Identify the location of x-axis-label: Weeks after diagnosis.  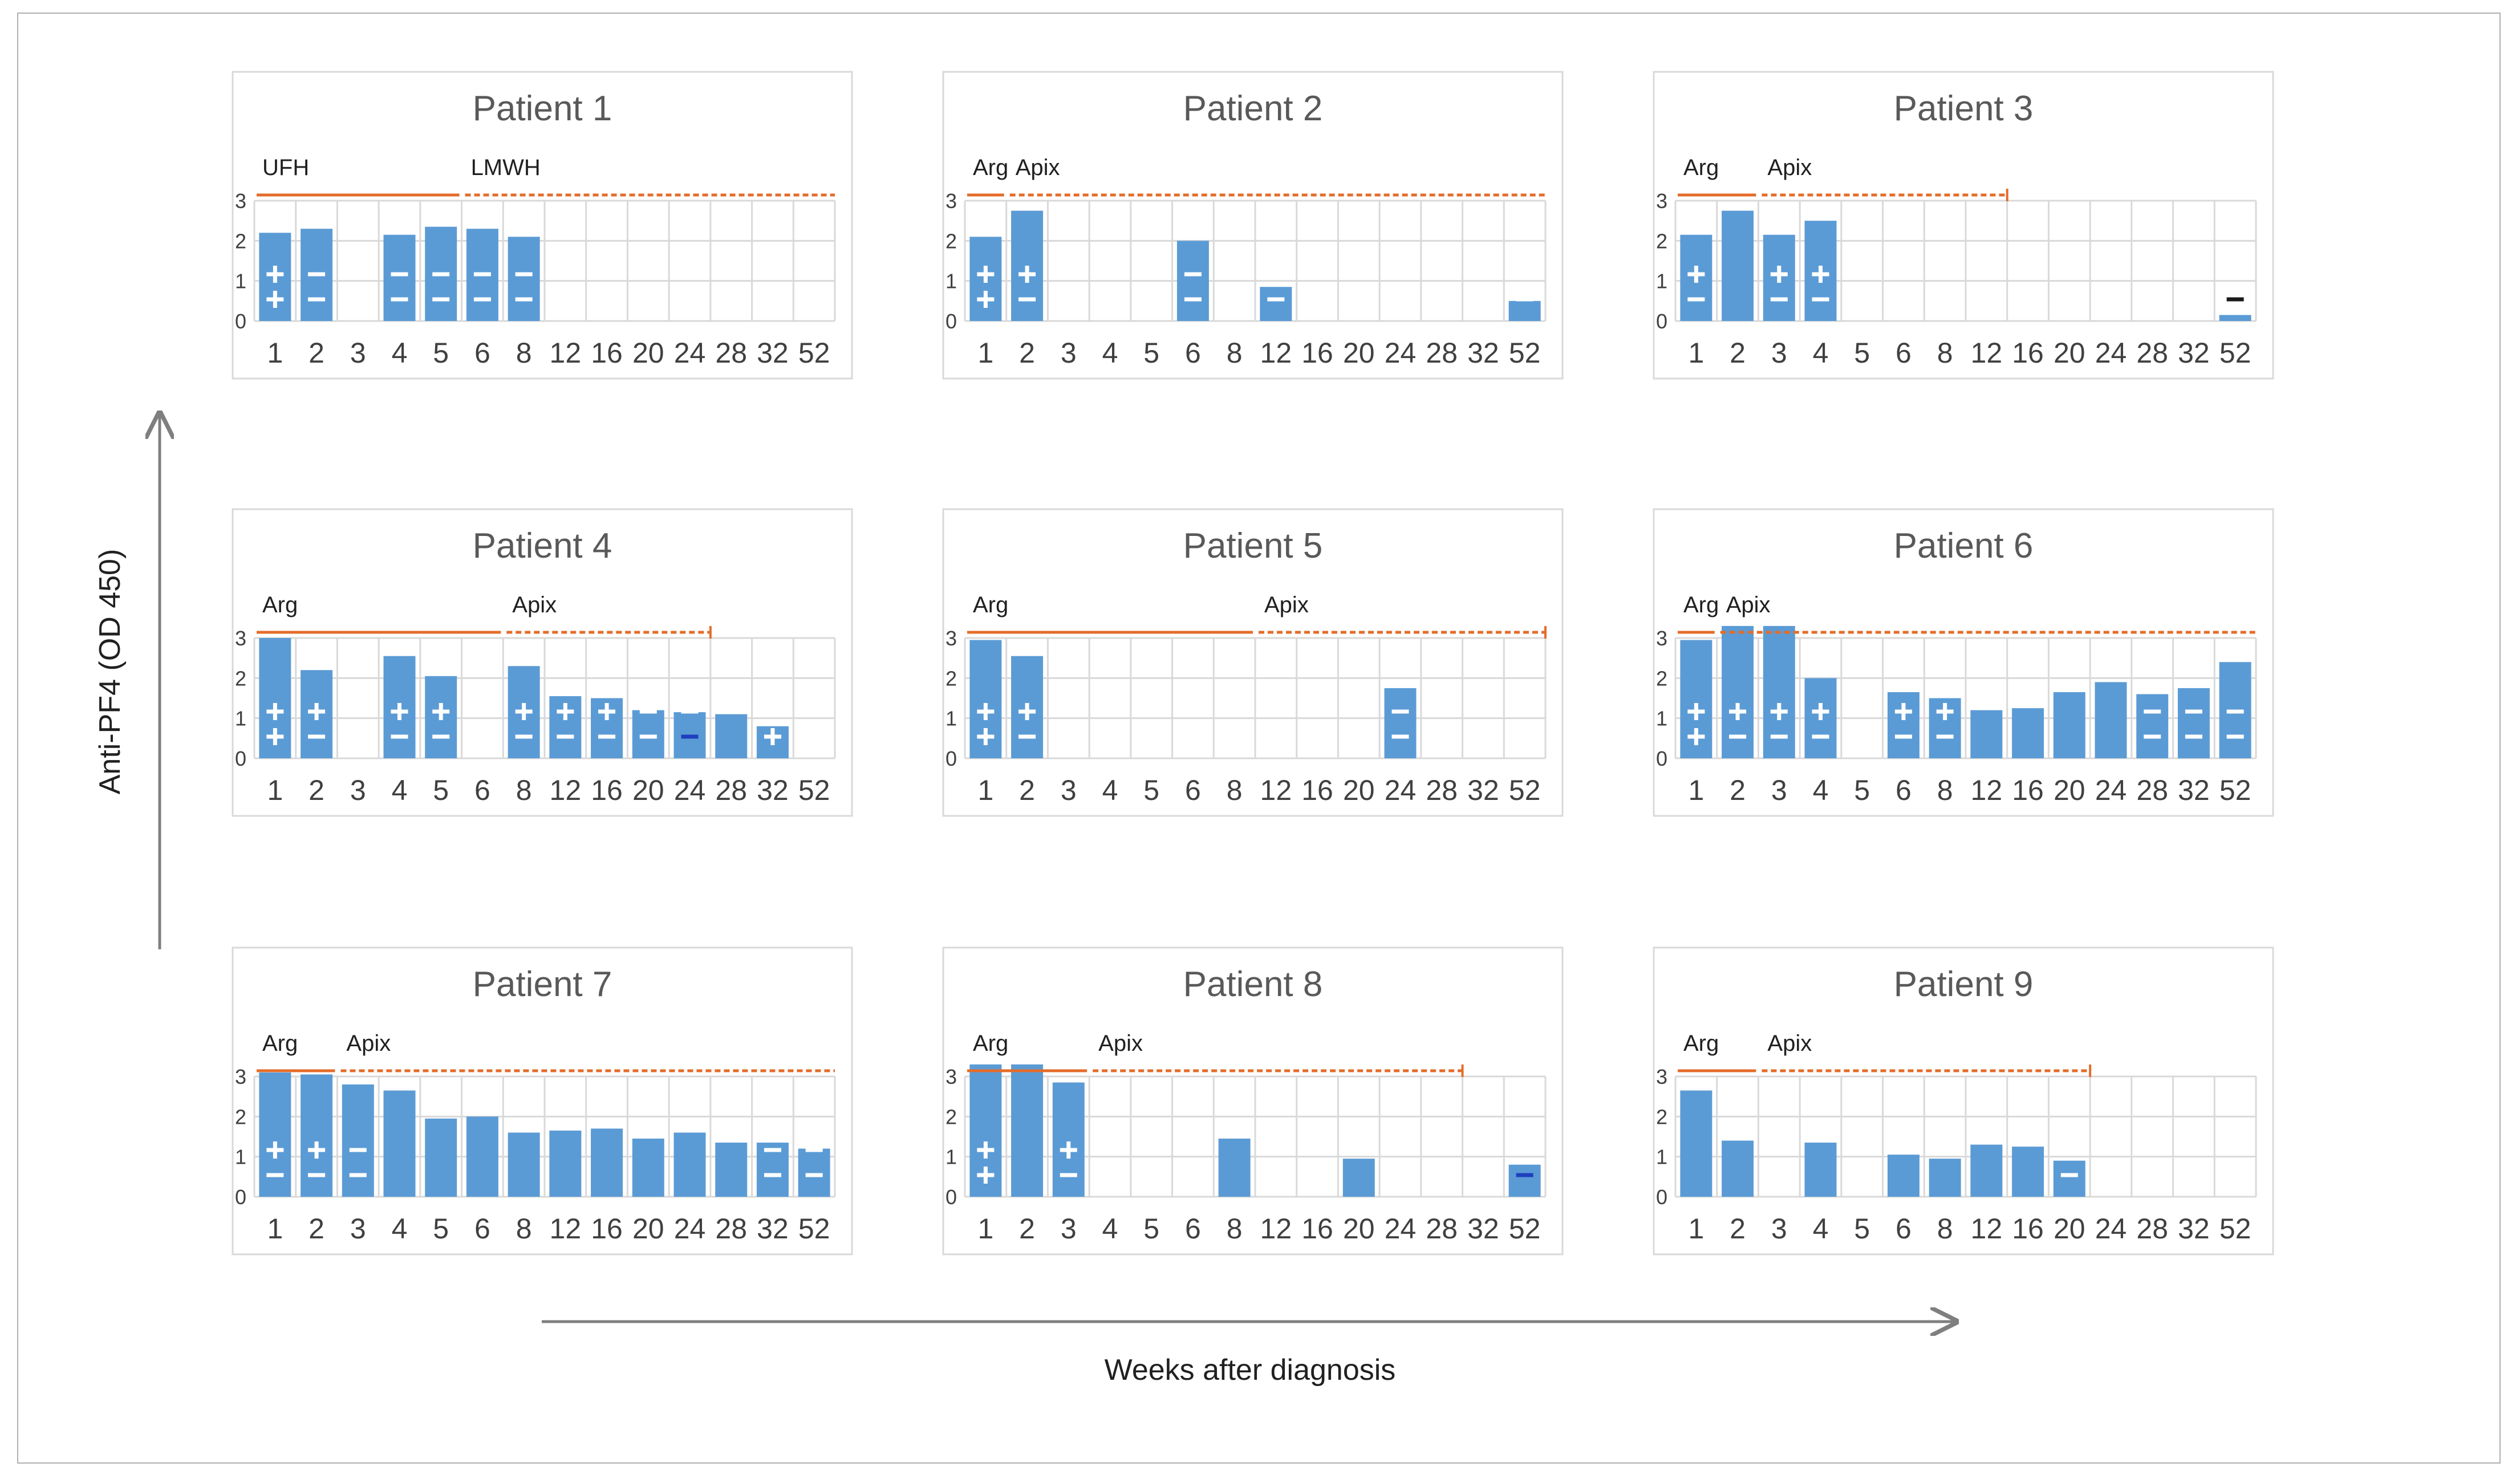
(1250, 1370).